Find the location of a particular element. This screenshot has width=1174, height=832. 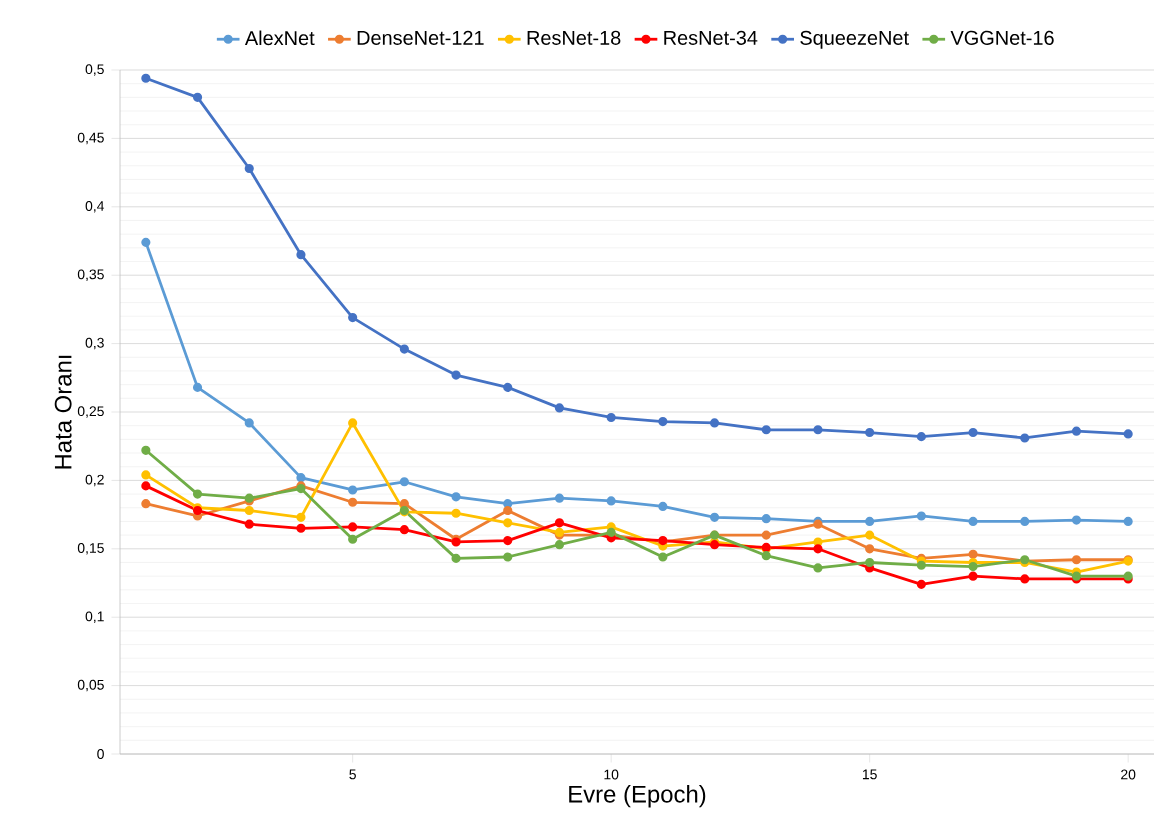

legend-label: ResNet-34 is located at coordinates (711, 37).